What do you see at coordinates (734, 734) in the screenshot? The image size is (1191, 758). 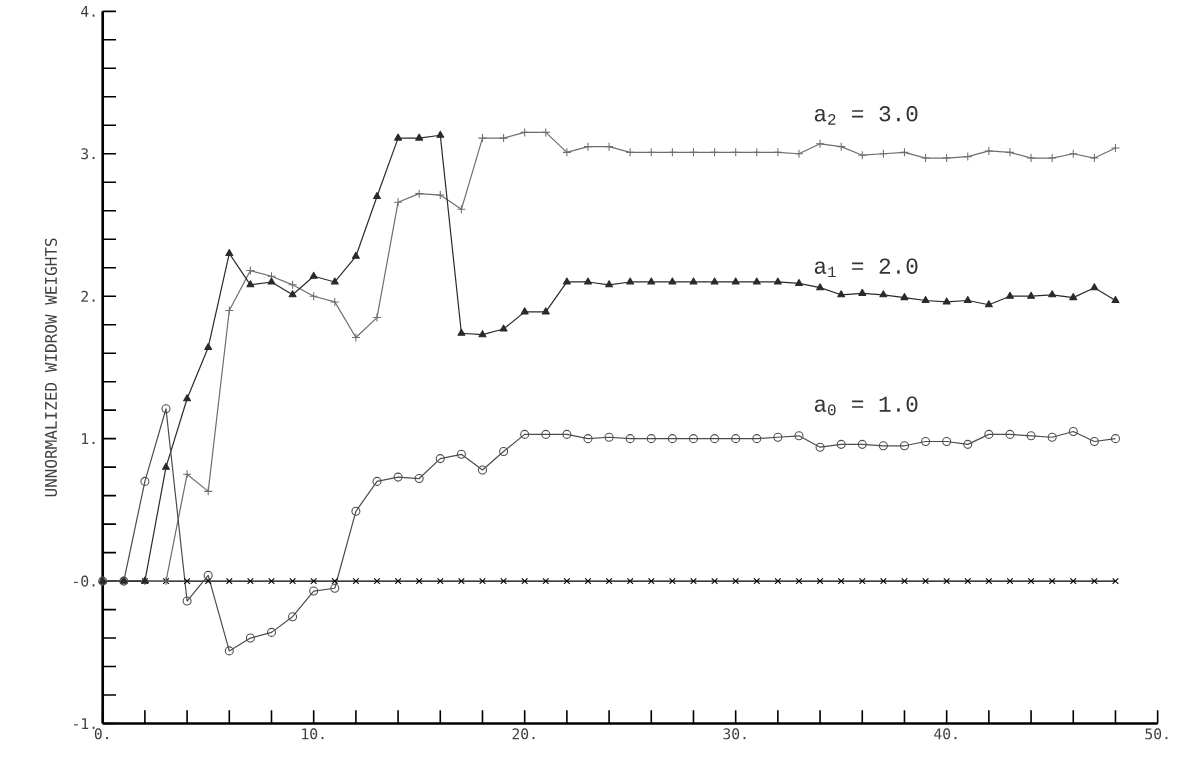 I see `x-tick-label: 30.` at bounding box center [734, 734].